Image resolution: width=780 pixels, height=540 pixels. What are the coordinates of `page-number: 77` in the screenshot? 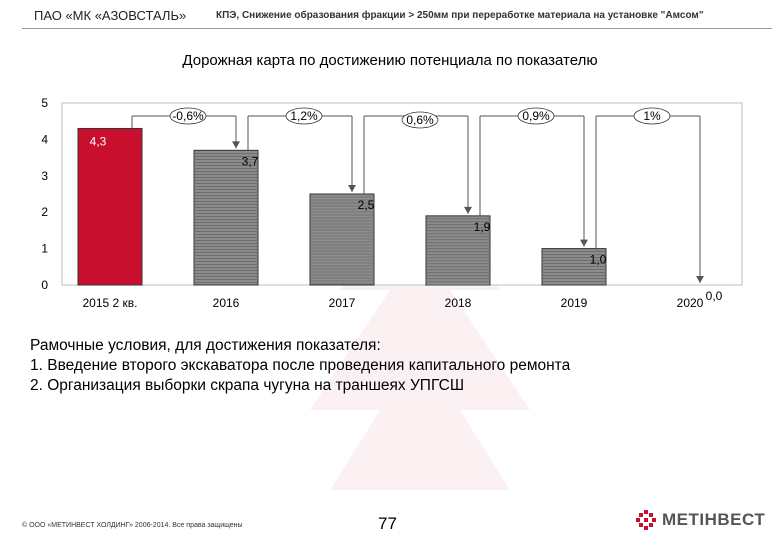 It's located at (387, 523).